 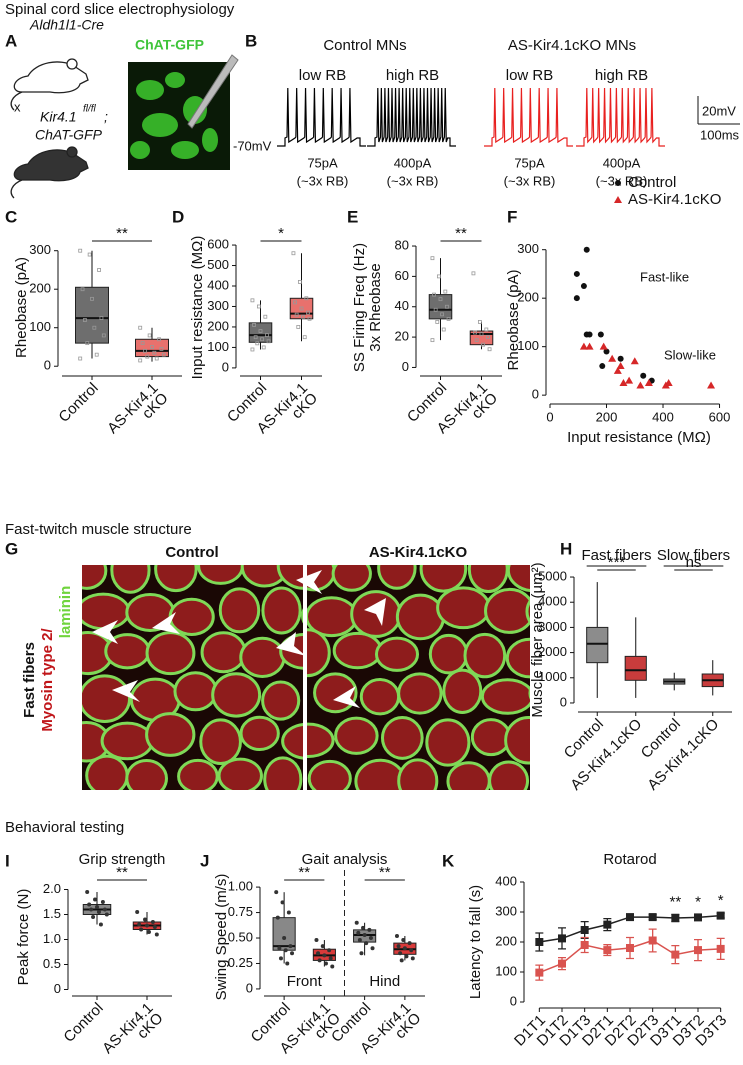 What do you see at coordinates (49, 84) in the screenshot?
I see `mouse-white` at bounding box center [49, 84].